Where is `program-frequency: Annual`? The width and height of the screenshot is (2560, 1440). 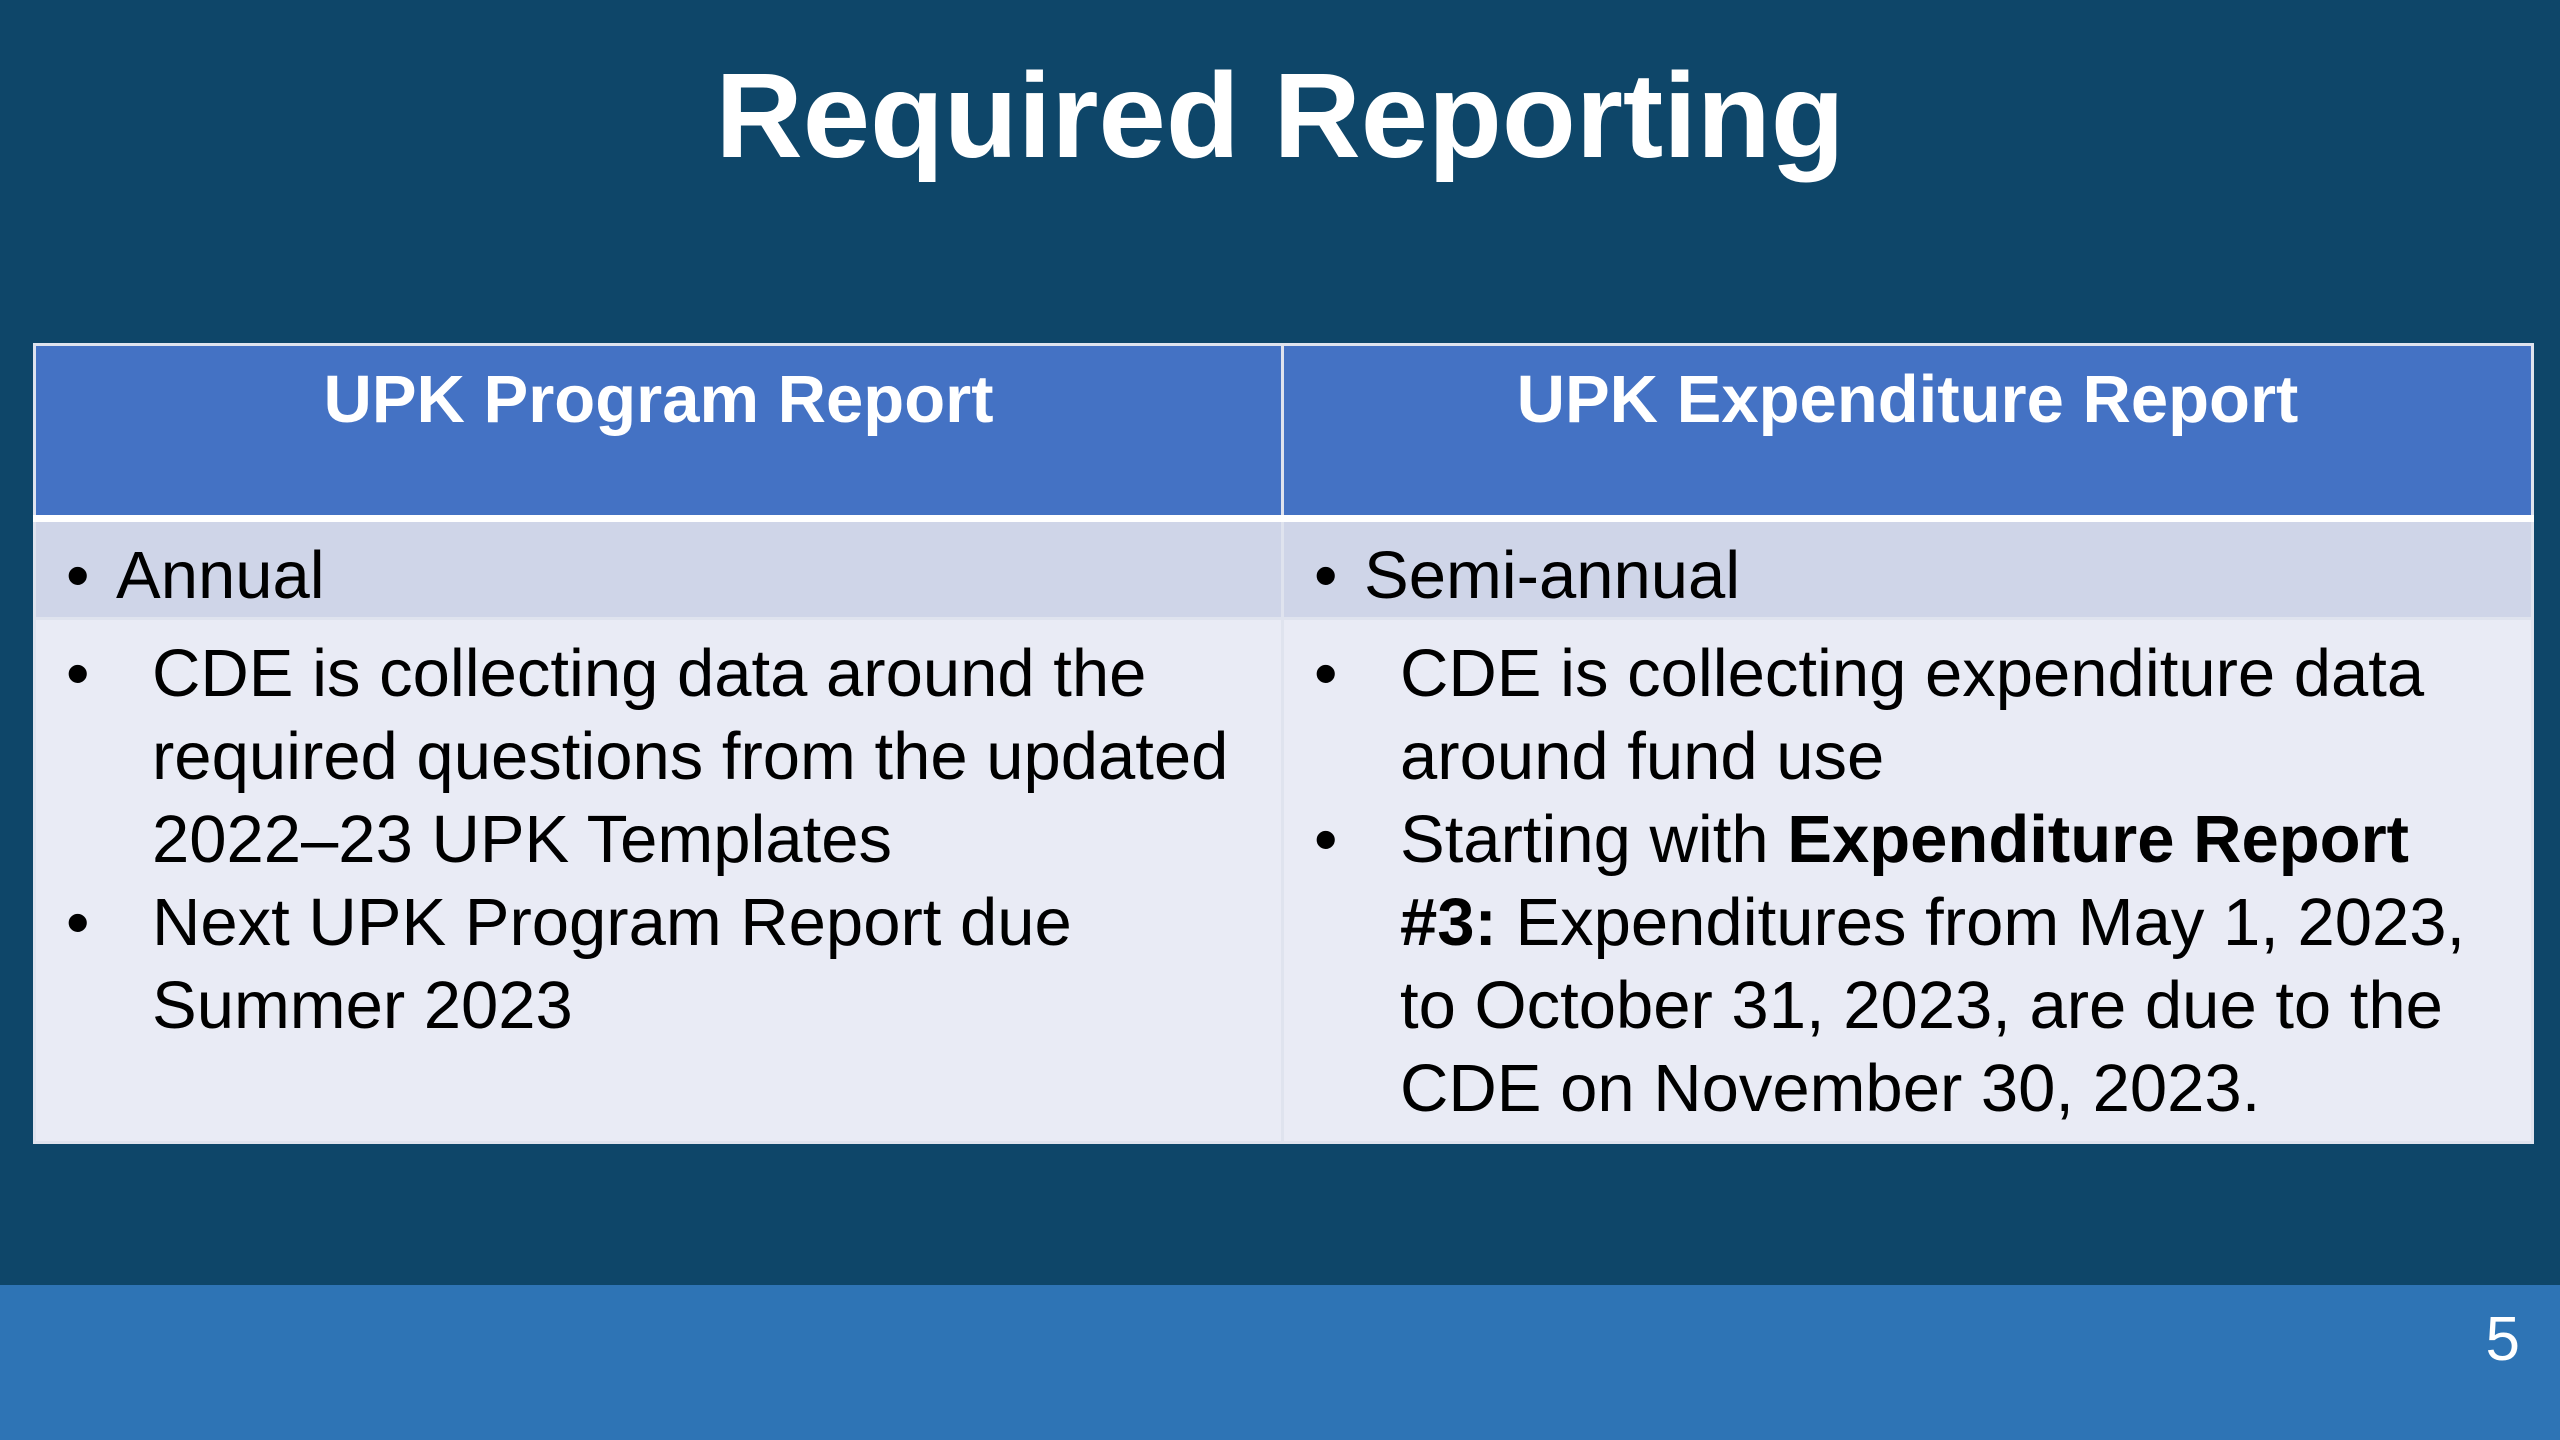
program-frequency: Annual is located at coordinates (220, 575).